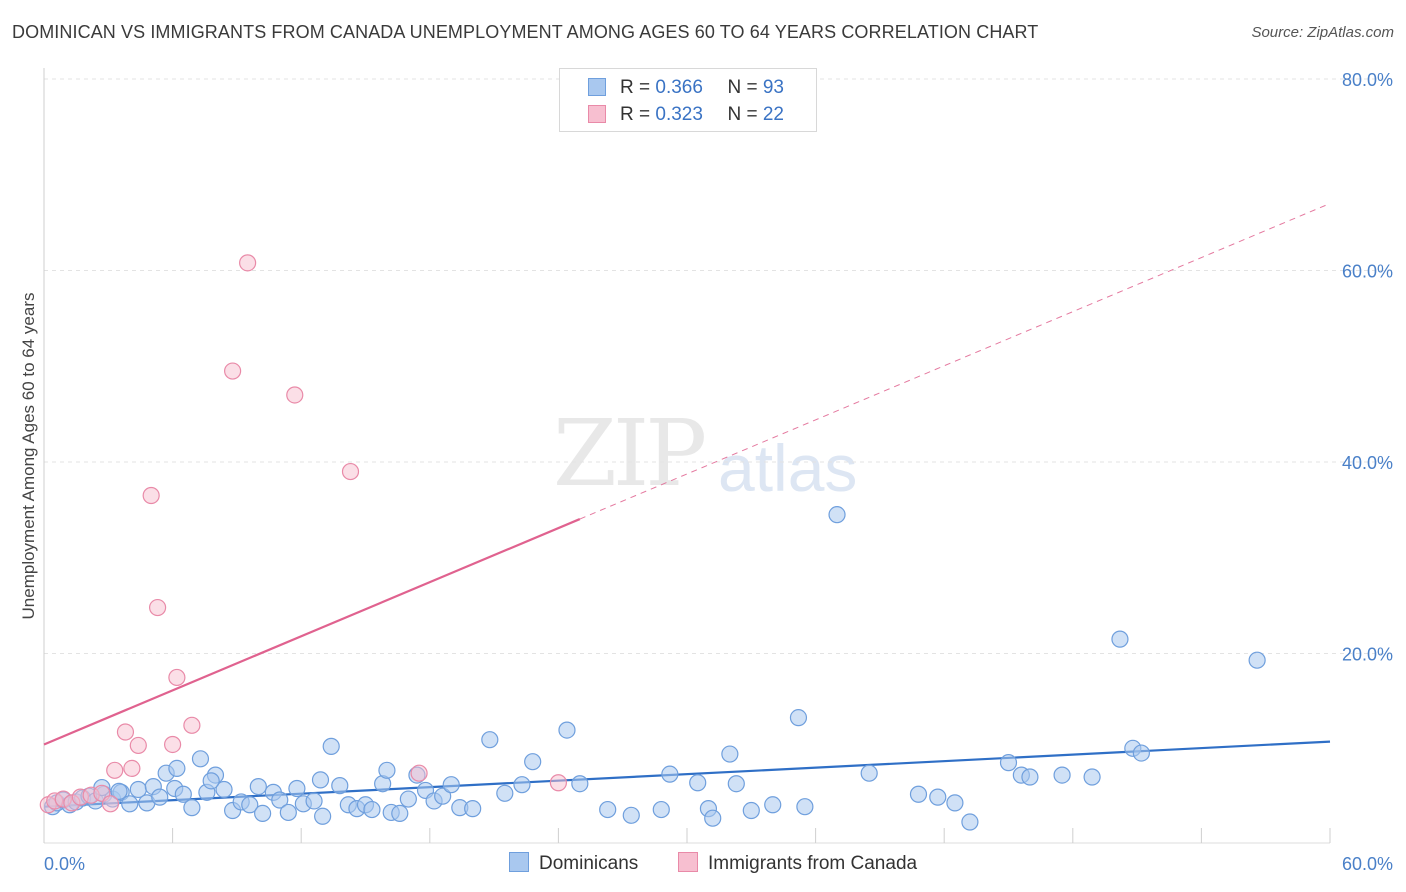 The image size is (1406, 892). What do you see at coordinates (28, 456) in the screenshot?
I see `y-axis-label: Unemployment Among Ages 60 to 64 years` at bounding box center [28, 456].